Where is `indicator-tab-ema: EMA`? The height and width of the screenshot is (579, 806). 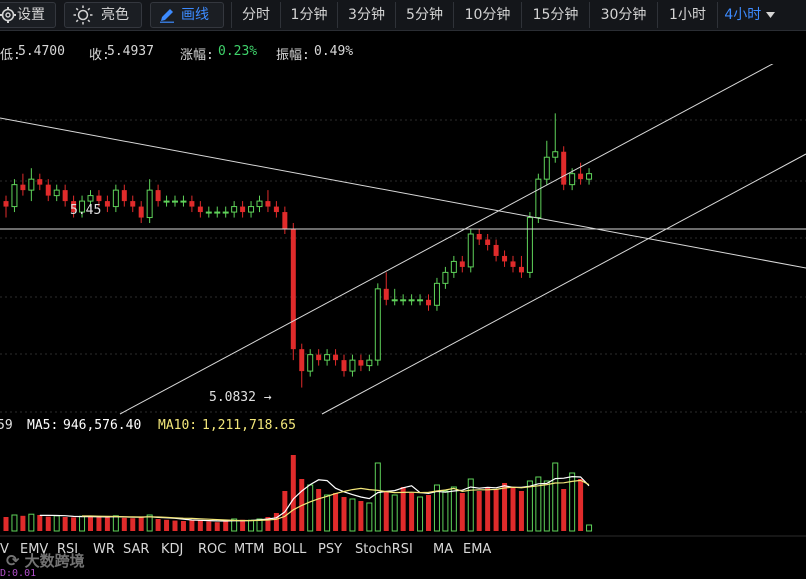 indicator-tab-ema: EMA is located at coordinates (477, 549).